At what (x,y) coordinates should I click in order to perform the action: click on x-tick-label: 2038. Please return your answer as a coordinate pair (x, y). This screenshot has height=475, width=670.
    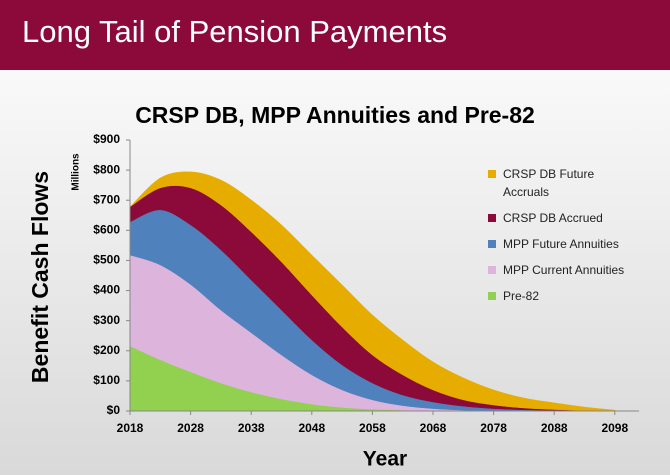
    Looking at the image, I should click on (251, 428).